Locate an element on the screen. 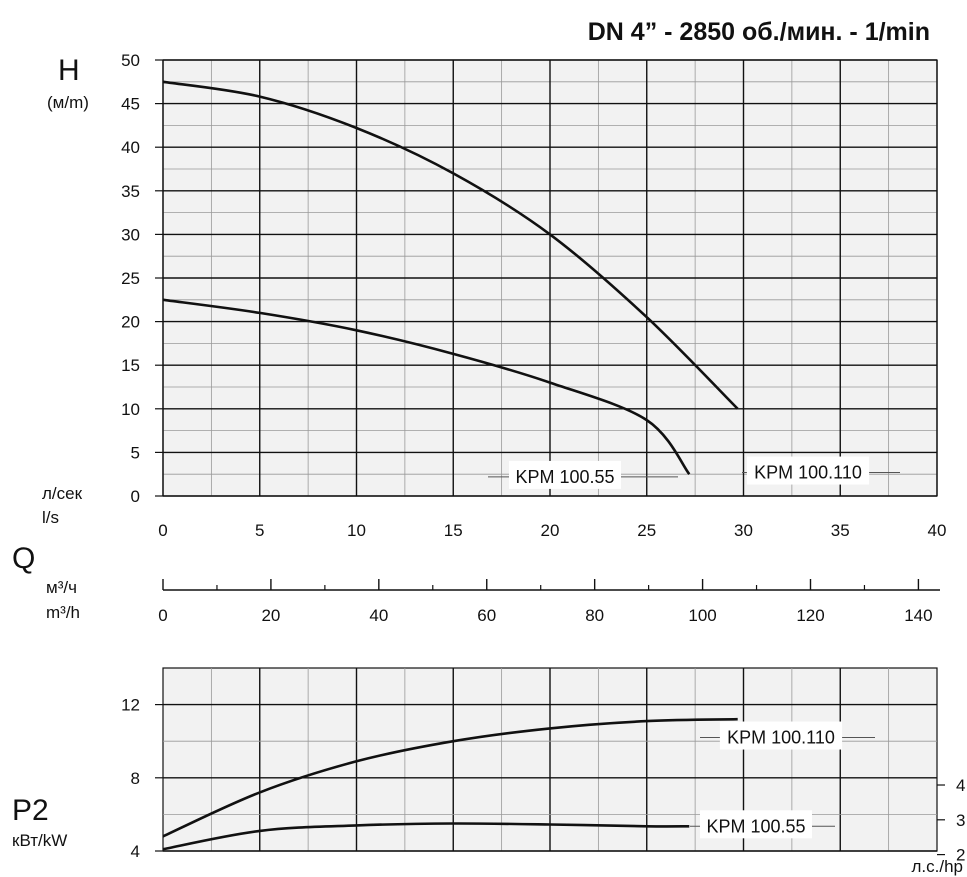 This screenshot has height=877, width=967. head-y-tick-label: 30 is located at coordinates (130, 234).